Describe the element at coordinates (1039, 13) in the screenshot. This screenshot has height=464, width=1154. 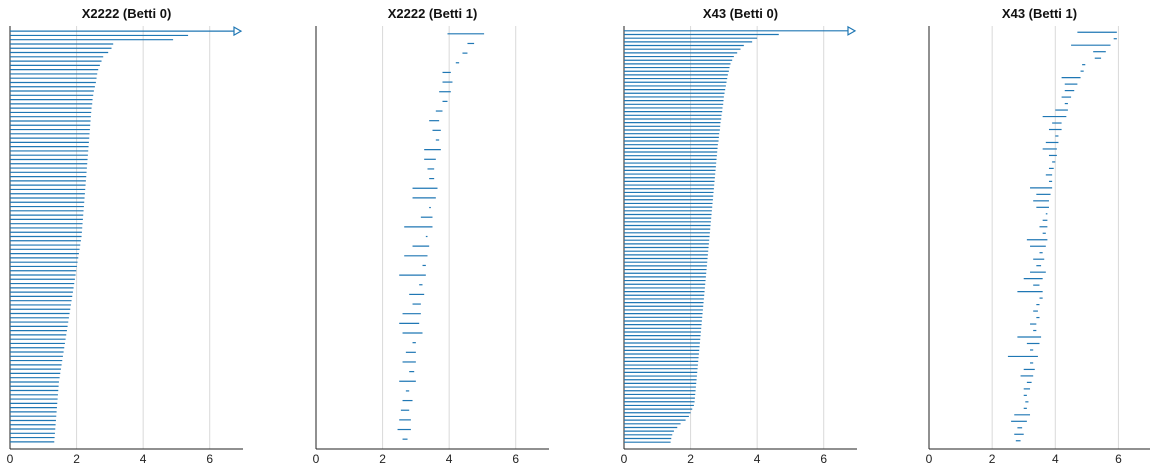
I see `panel-title: X43 (Betti 1)` at that location.